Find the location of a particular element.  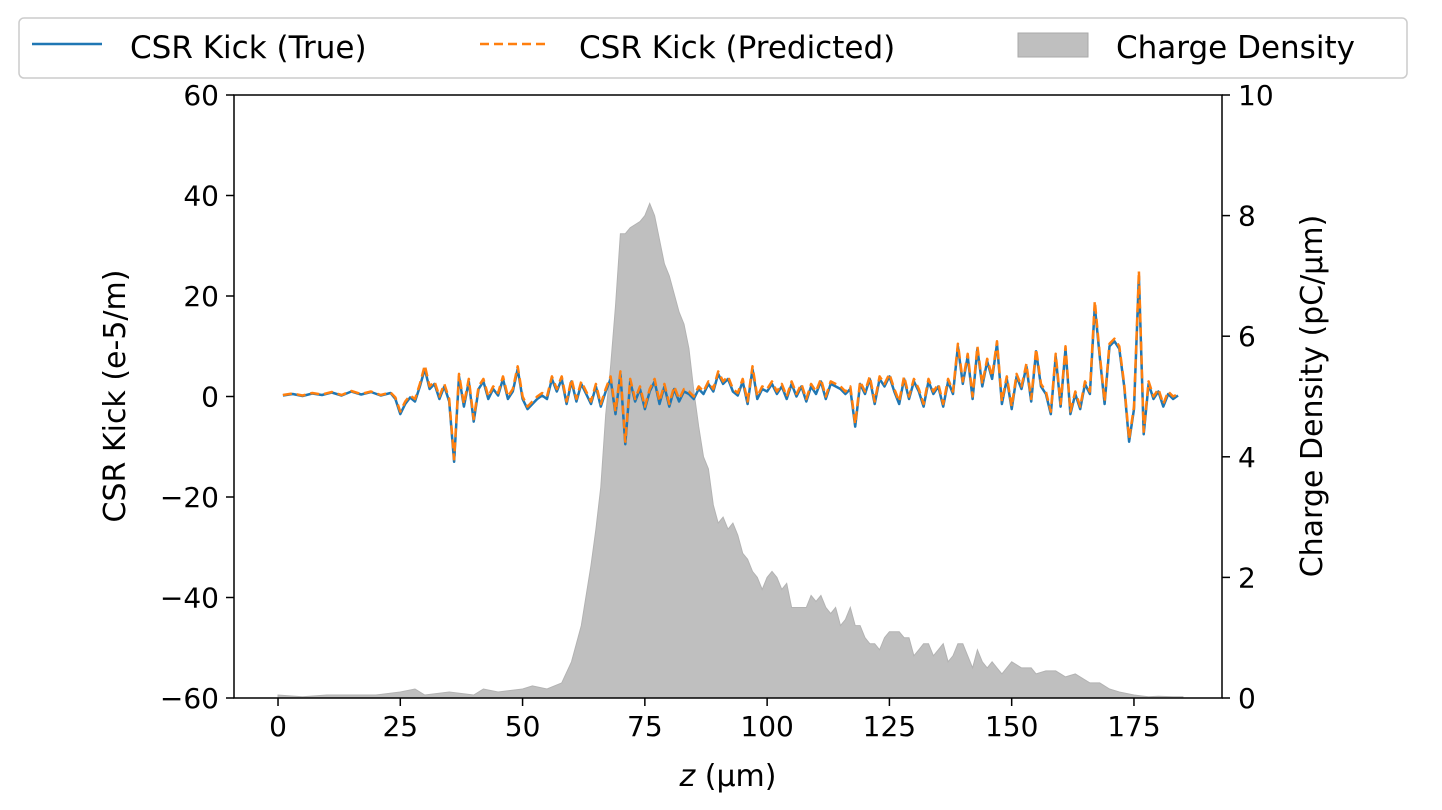

y-left-tick-label: 0 is located at coordinates (210, 397).